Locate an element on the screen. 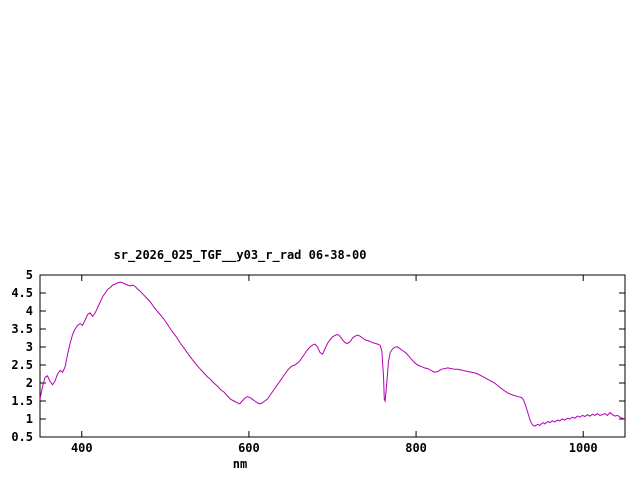 The image size is (640, 480). x-tick-label: 600 is located at coordinates (249, 448).